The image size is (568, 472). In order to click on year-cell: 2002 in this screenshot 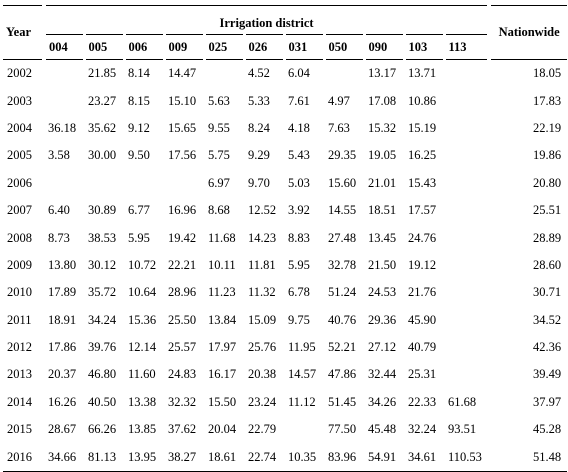, I will do `click(19, 73)`.